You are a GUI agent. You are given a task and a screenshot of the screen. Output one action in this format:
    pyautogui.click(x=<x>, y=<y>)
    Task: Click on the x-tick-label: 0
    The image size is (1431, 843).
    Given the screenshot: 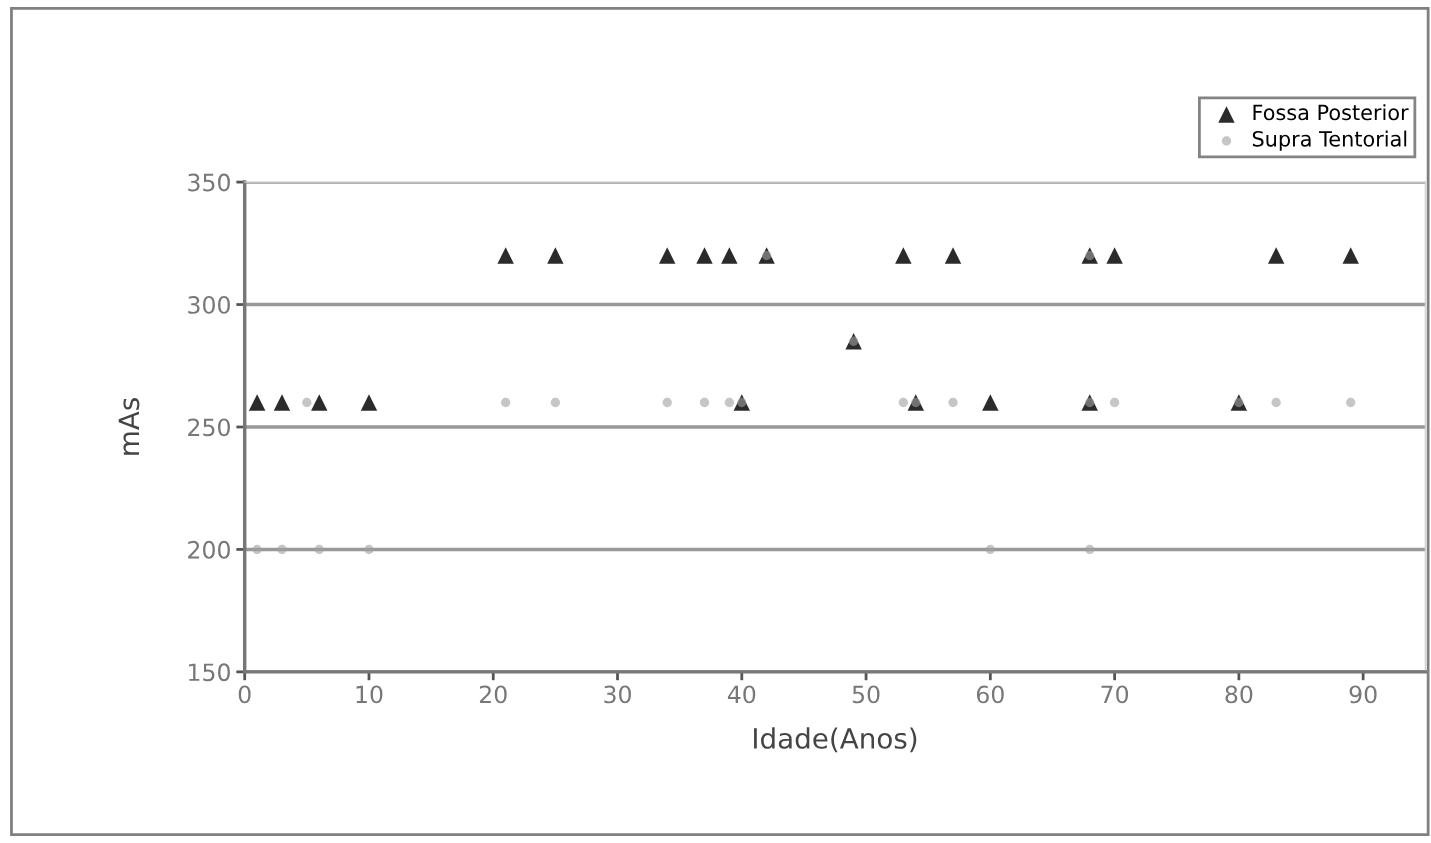 What is the action you would take?
    pyautogui.click(x=244, y=694)
    